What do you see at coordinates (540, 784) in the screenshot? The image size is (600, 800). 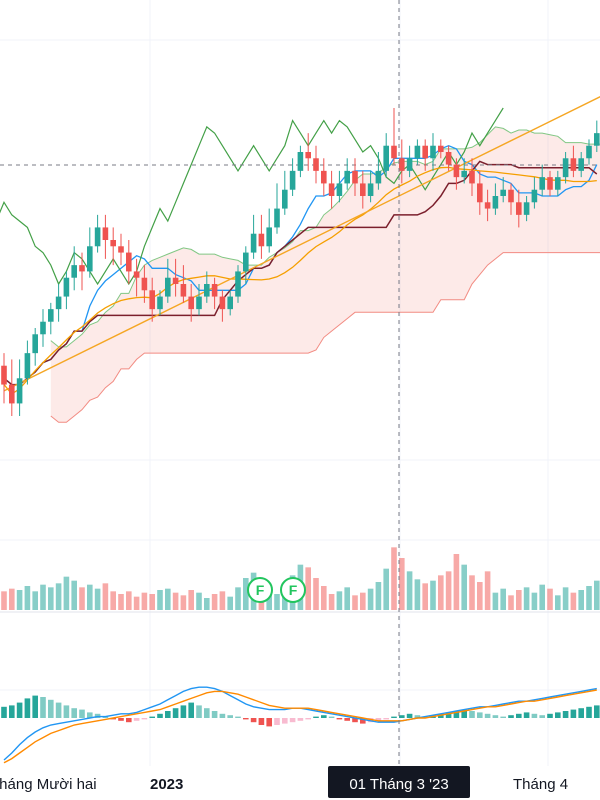 I see `time-label-april: Tháng 4` at bounding box center [540, 784].